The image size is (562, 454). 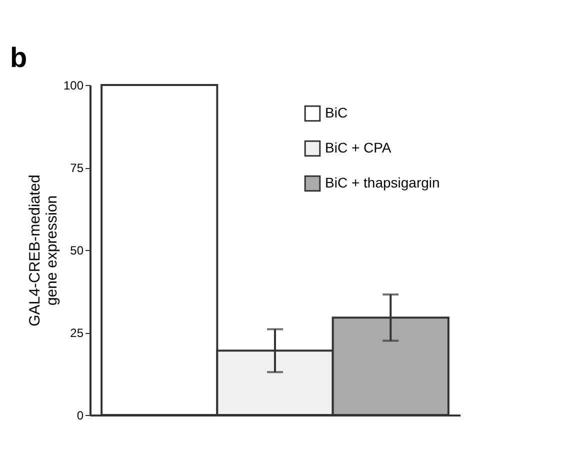 What do you see at coordinates (77, 251) in the screenshot?
I see `y-tick-label: 50` at bounding box center [77, 251].